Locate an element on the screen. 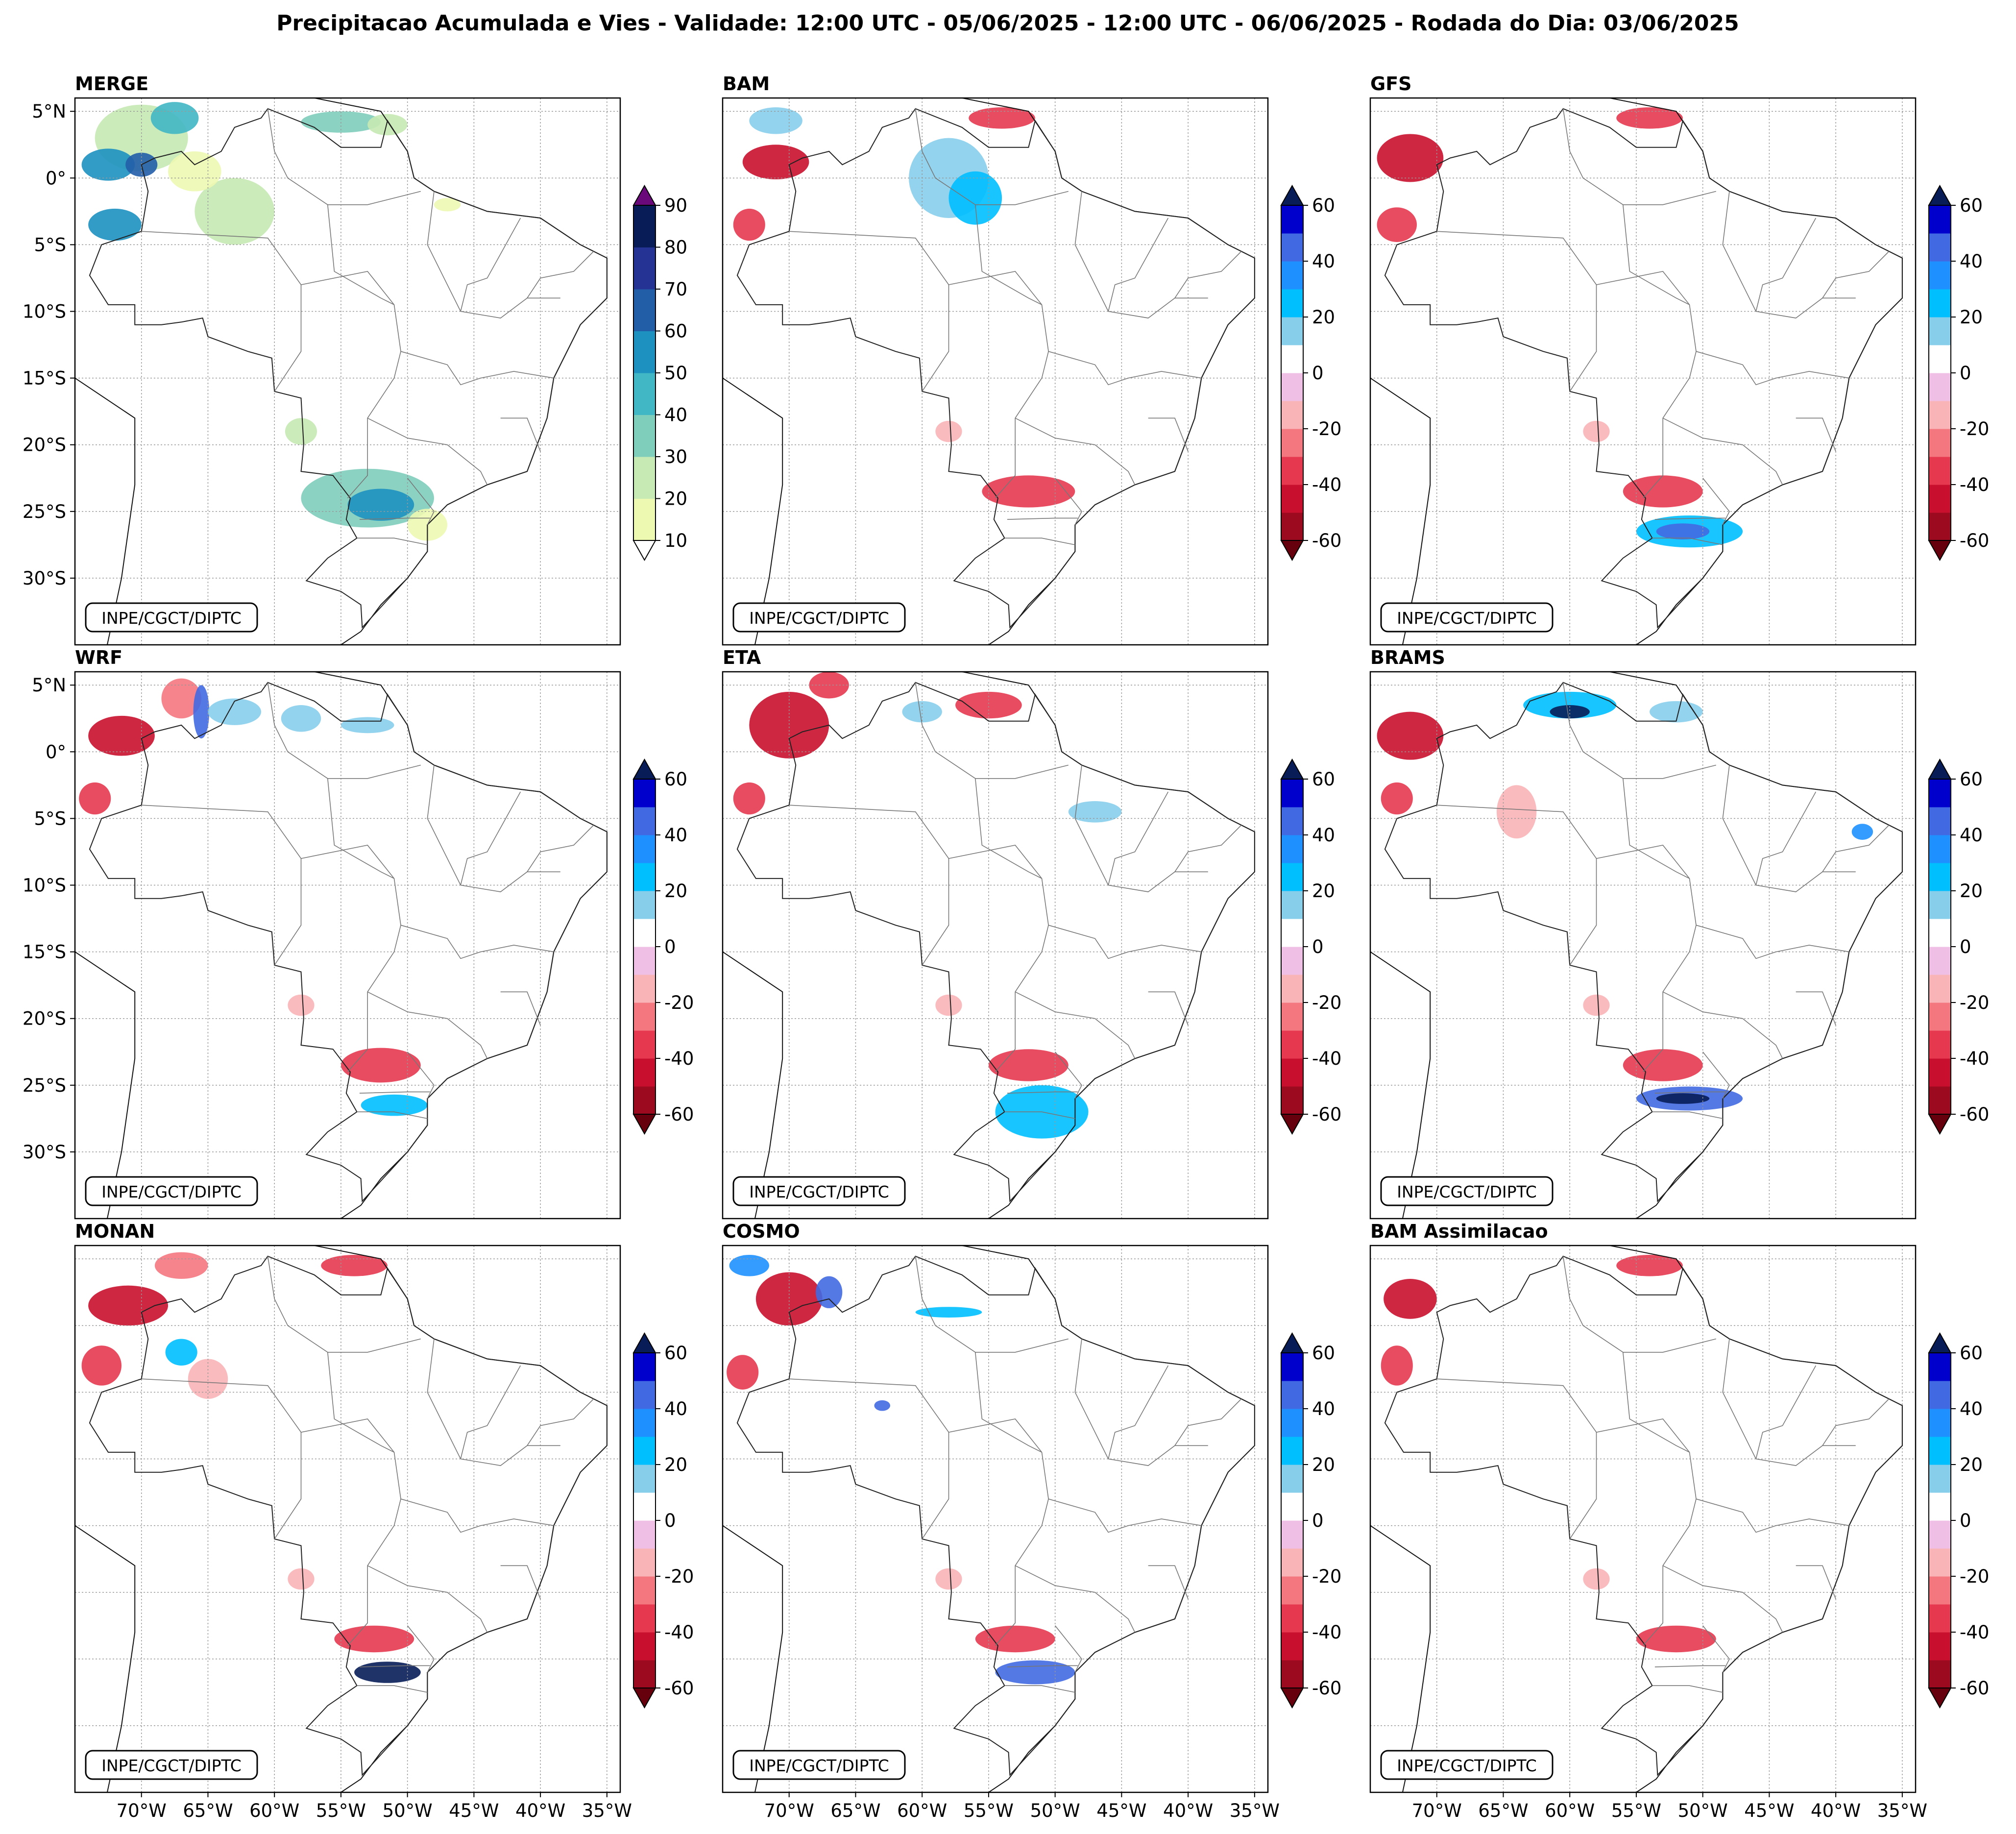 The height and width of the screenshot is (1834, 2016). credit-box is located at coordinates (1467, 1765).